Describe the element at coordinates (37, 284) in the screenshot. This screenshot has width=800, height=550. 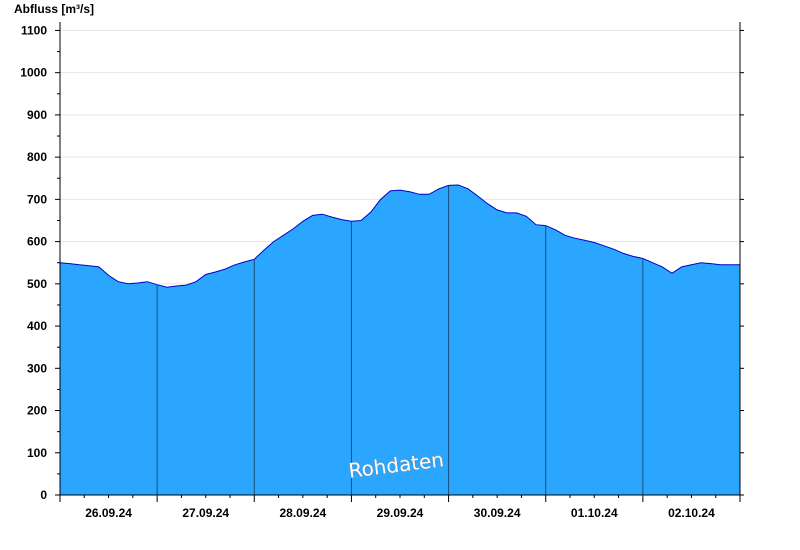
I see `y-tick-label: 500` at that location.